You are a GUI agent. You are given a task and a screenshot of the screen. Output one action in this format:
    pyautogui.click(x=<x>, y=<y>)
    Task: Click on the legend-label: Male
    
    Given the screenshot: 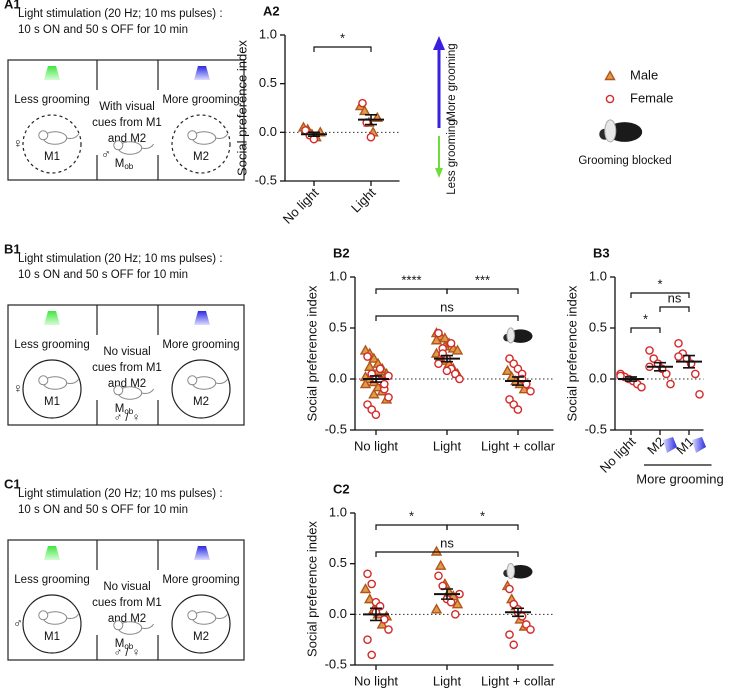 What is the action you would take?
    pyautogui.click(x=644, y=74)
    